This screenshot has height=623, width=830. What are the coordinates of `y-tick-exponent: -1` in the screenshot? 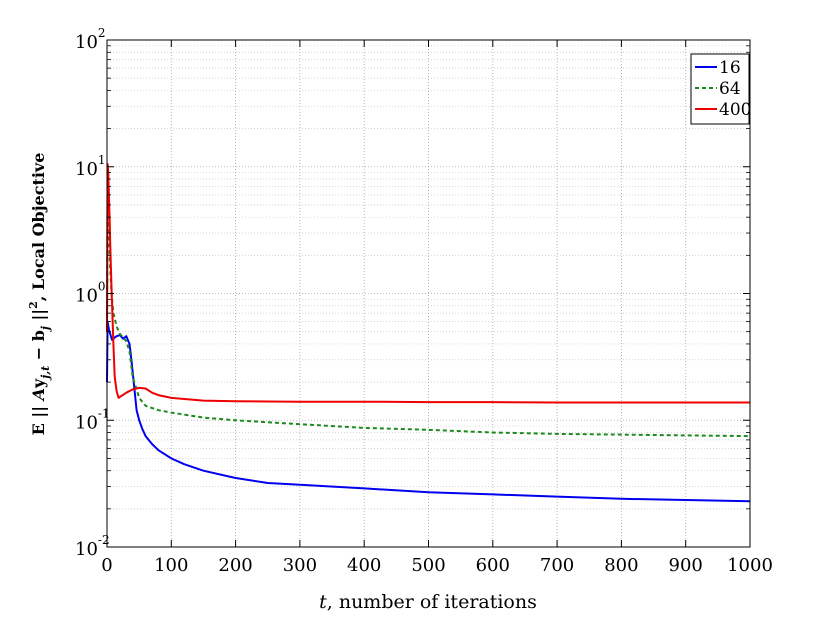 It's located at (104, 413).